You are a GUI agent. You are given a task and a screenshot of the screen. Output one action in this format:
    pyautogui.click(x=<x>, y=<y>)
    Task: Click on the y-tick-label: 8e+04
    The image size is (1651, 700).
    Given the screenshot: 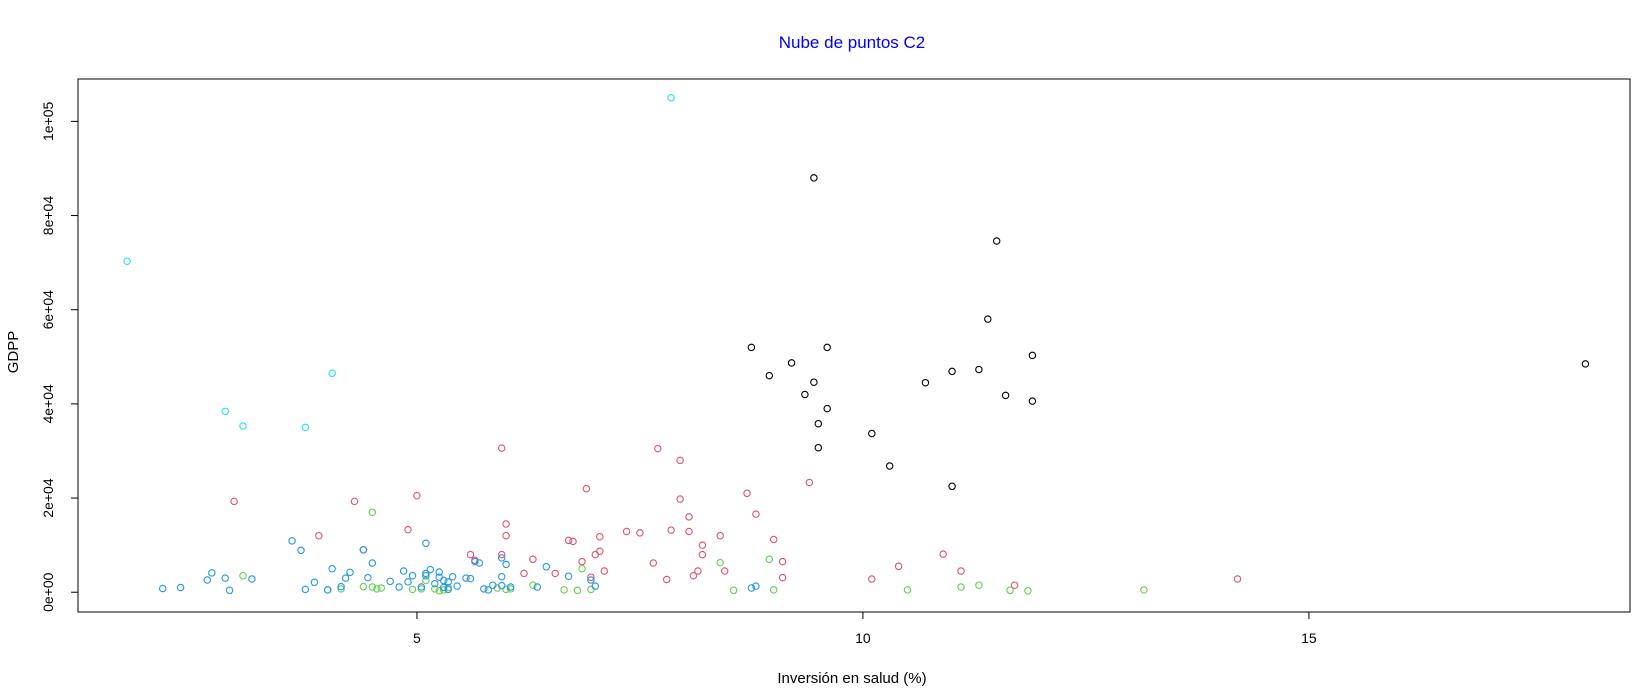 What is the action you would take?
    pyautogui.click(x=48, y=216)
    